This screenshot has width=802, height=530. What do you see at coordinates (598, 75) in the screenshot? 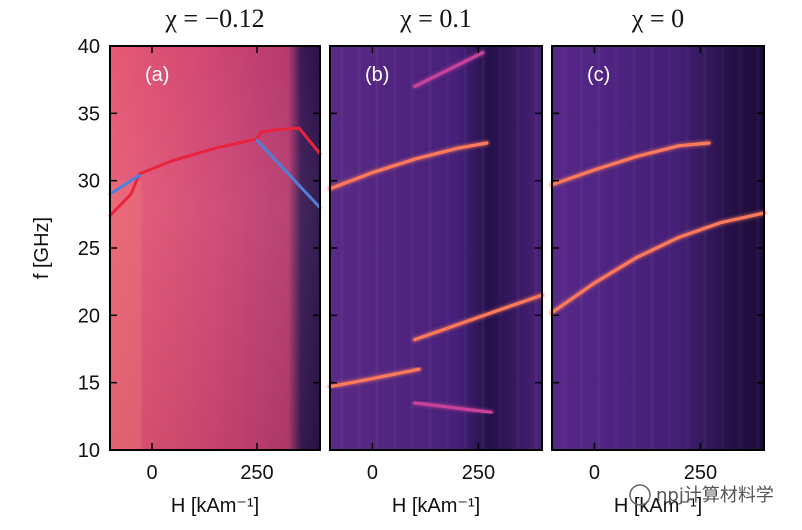
I see `panel-label: (c)` at bounding box center [598, 75].